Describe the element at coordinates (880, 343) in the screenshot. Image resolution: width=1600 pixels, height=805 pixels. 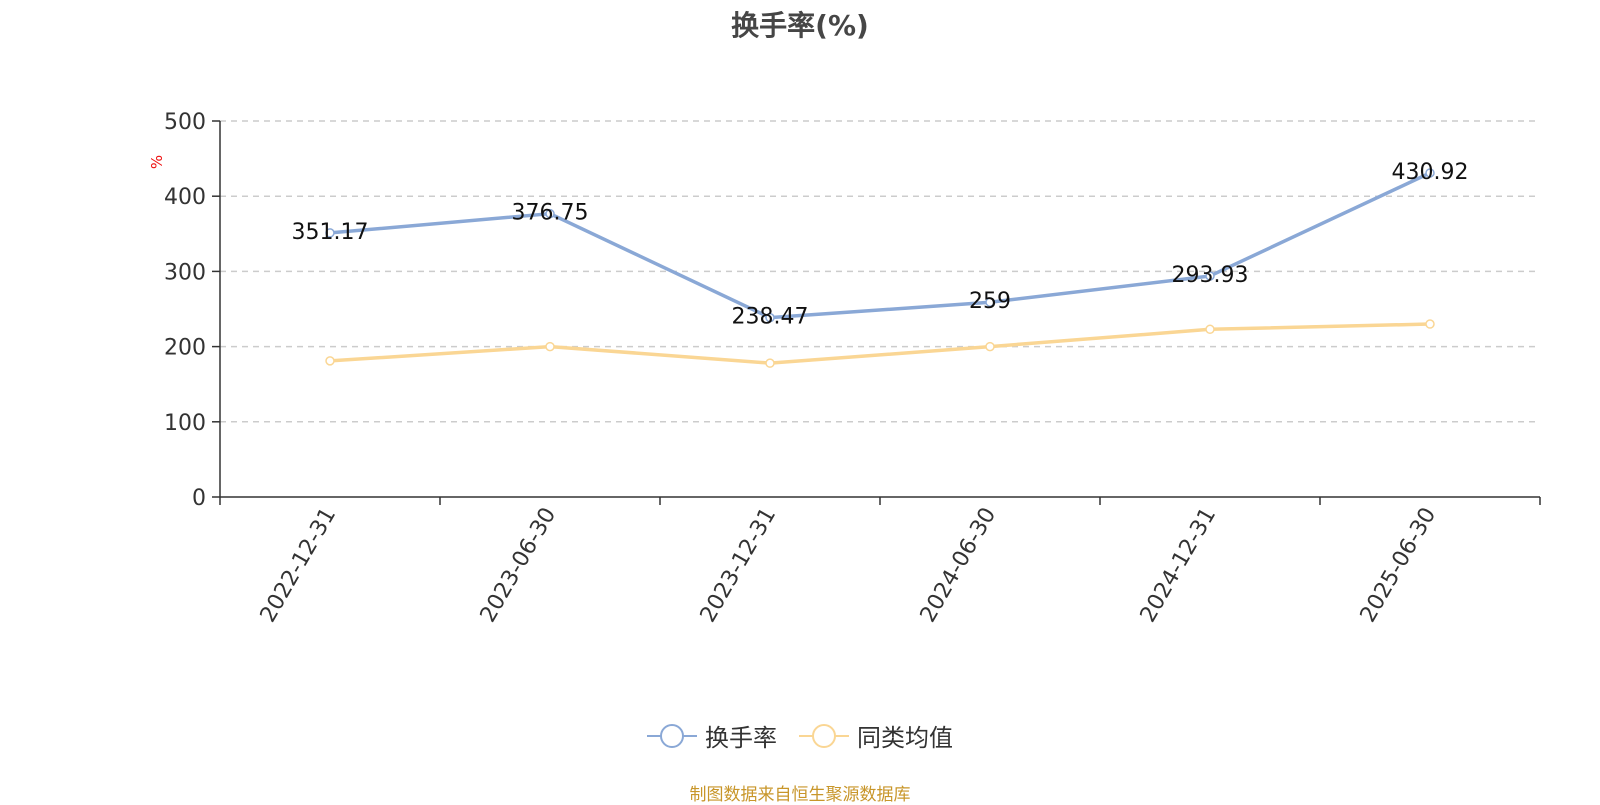
I see `series-line-peer-average` at that location.